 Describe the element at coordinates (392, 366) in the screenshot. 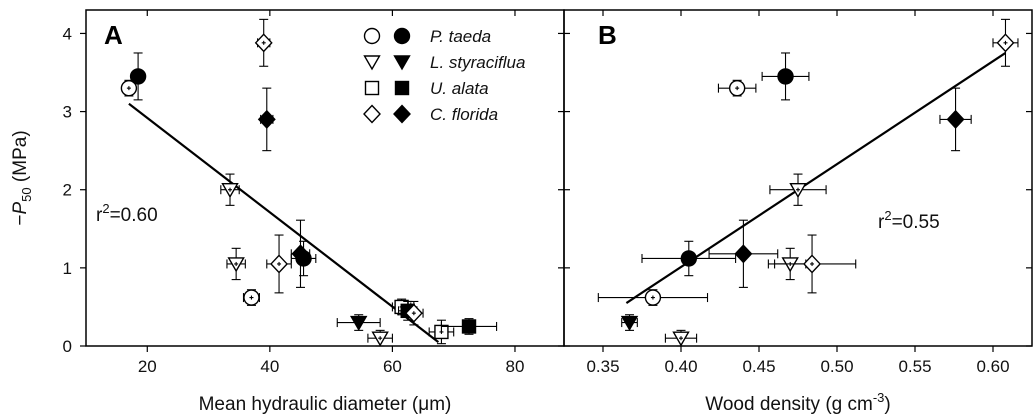

I see `x-tick-label: 60` at that location.